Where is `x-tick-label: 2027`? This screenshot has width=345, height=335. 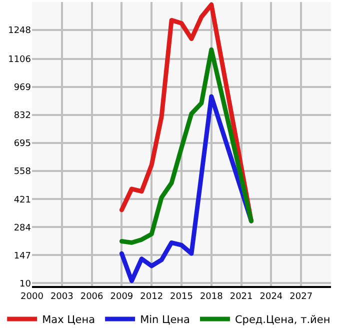 x-tick-label: 2027 is located at coordinates (301, 297).